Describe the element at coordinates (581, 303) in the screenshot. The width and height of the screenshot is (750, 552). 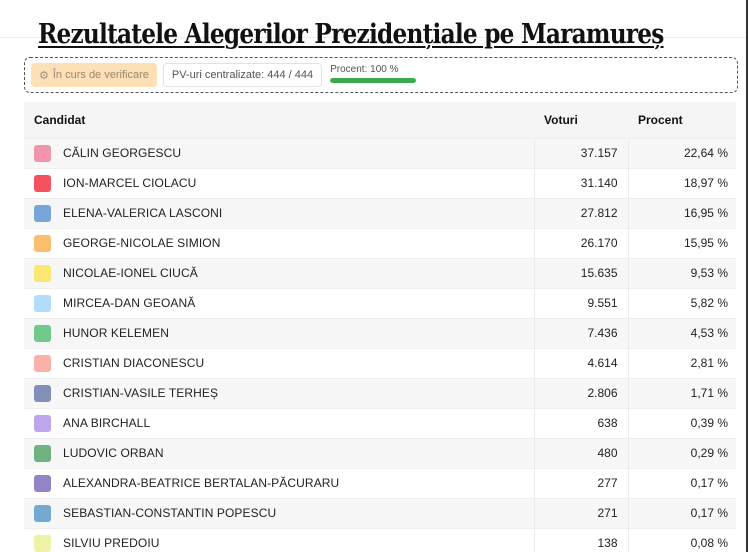
I see `cell-votes: 9.551` at that location.